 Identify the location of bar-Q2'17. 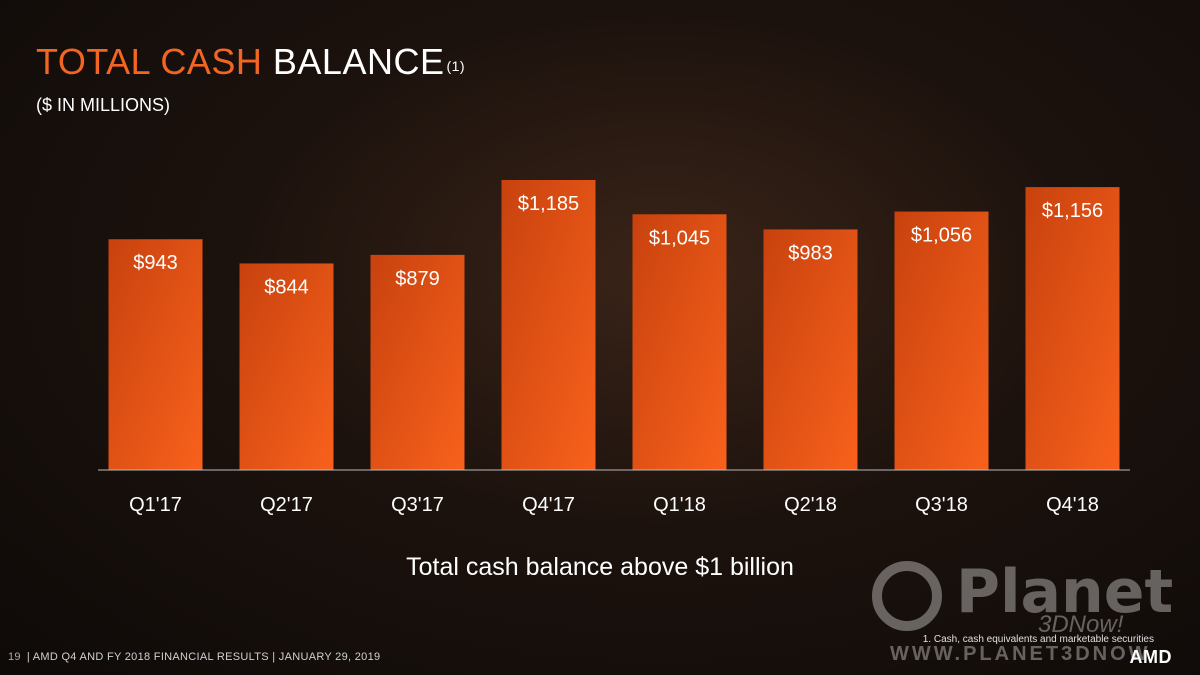
(286, 366).